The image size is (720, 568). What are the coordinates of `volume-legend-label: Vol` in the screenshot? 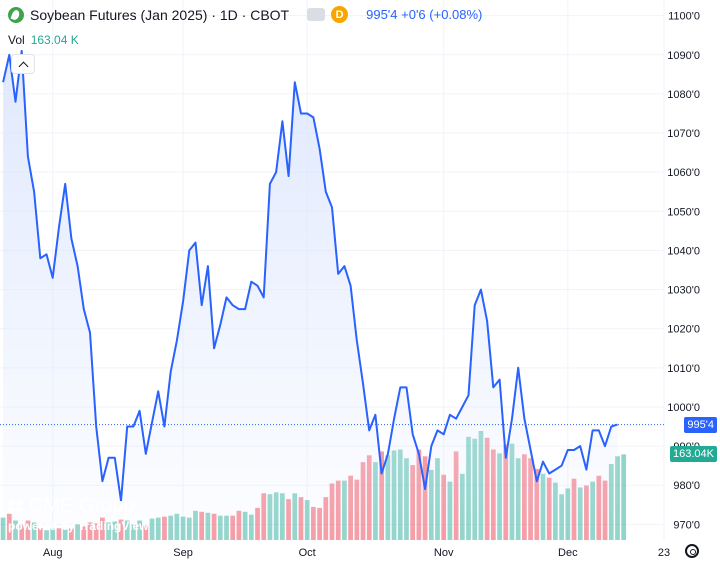 It's located at (16, 40).